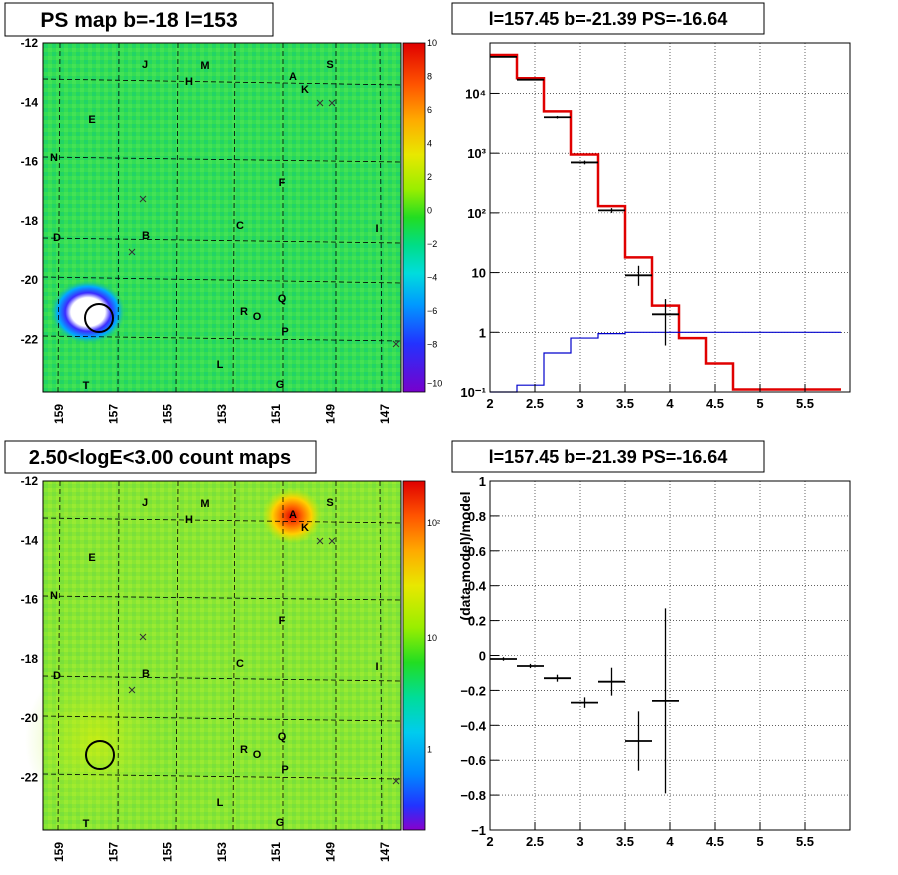  What do you see at coordinates (282, 737) in the screenshot?
I see `bottom-map-source-label: Q` at bounding box center [282, 737].